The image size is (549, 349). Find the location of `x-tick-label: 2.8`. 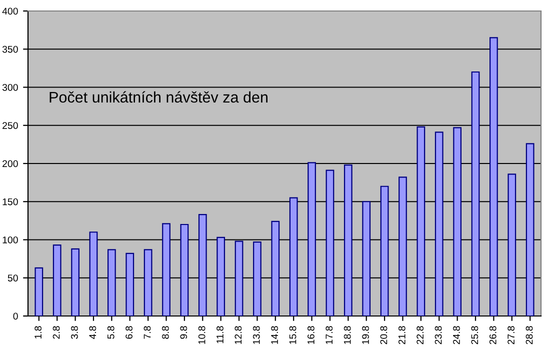

x-tick-label: 2.8 is located at coordinates (56, 332).